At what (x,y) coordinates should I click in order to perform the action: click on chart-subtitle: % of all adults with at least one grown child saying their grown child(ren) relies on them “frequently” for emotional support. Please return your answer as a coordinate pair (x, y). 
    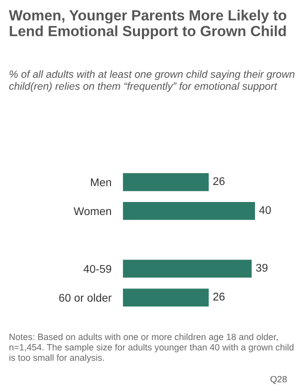
    Looking at the image, I should click on (151, 81).